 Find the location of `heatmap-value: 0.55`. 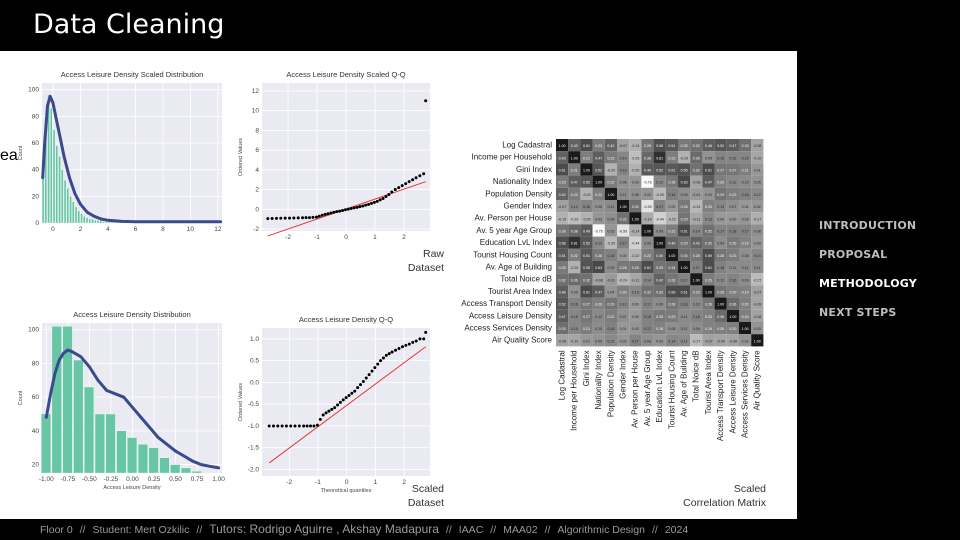

heatmap-value: 0.55 is located at coordinates (586, 268).